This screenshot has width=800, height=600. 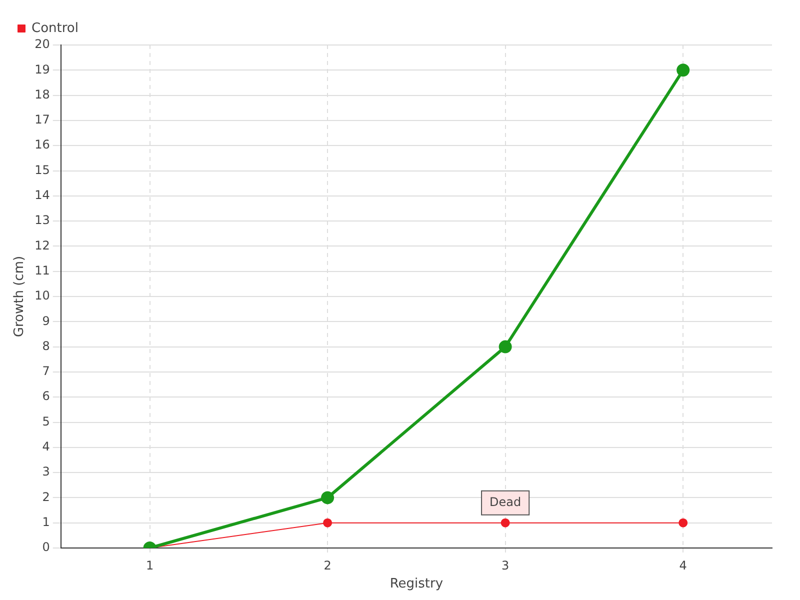 What do you see at coordinates (506, 565) in the screenshot?
I see `x-tick-label: 3` at bounding box center [506, 565].